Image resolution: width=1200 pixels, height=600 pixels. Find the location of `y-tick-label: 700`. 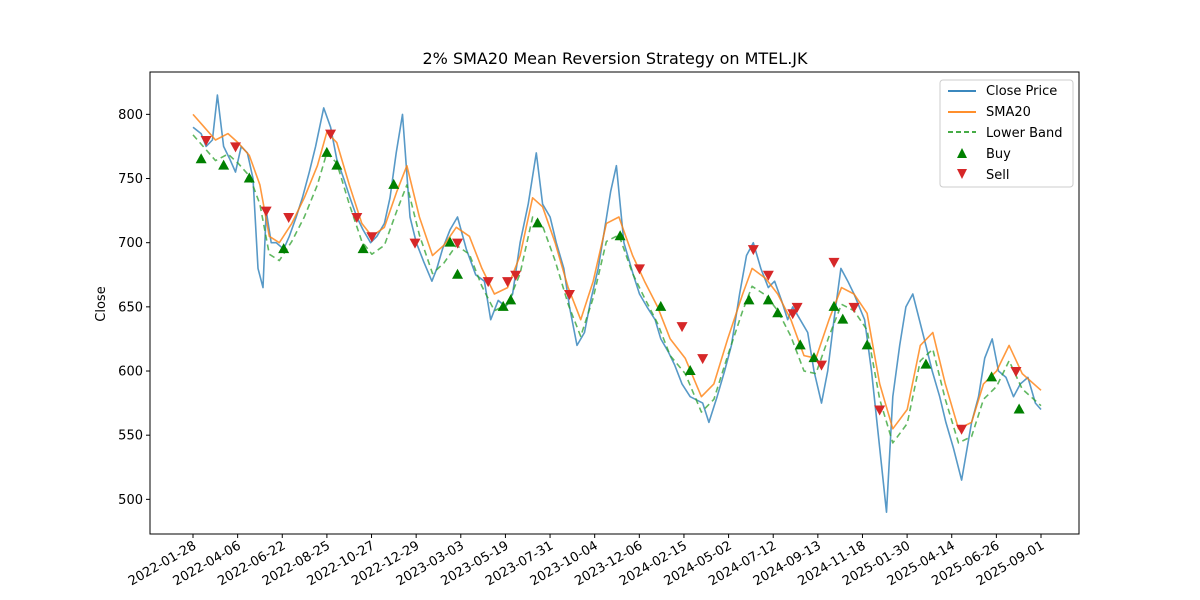

y-tick-label: 700 is located at coordinates (130, 243).